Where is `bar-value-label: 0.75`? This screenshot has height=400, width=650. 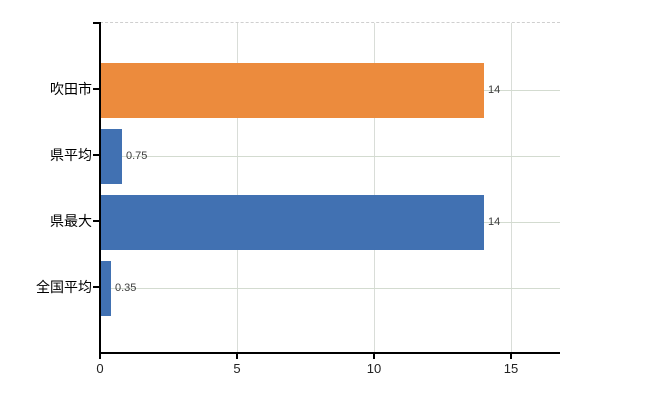
bar-value-label: 0.75 is located at coordinates (137, 156).